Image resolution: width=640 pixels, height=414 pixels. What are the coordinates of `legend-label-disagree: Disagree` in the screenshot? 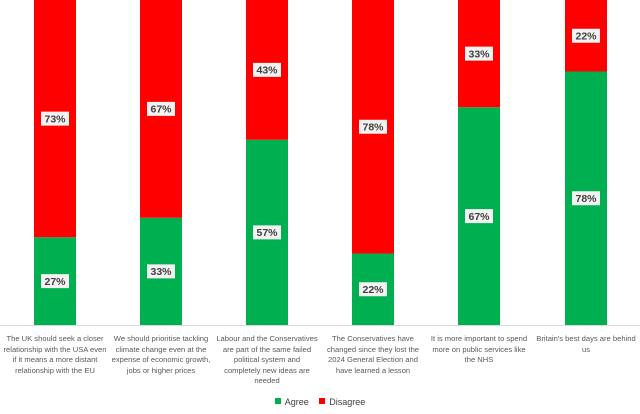 It's located at (347, 402).